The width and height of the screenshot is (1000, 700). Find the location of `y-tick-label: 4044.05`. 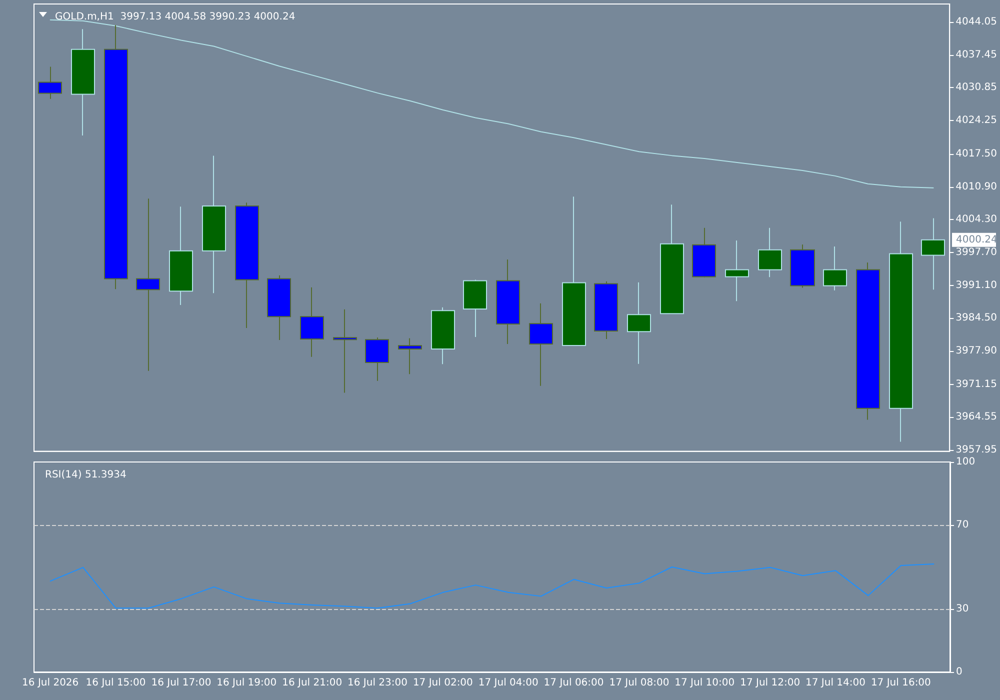

y-tick-label: 4044.05 is located at coordinates (977, 22).